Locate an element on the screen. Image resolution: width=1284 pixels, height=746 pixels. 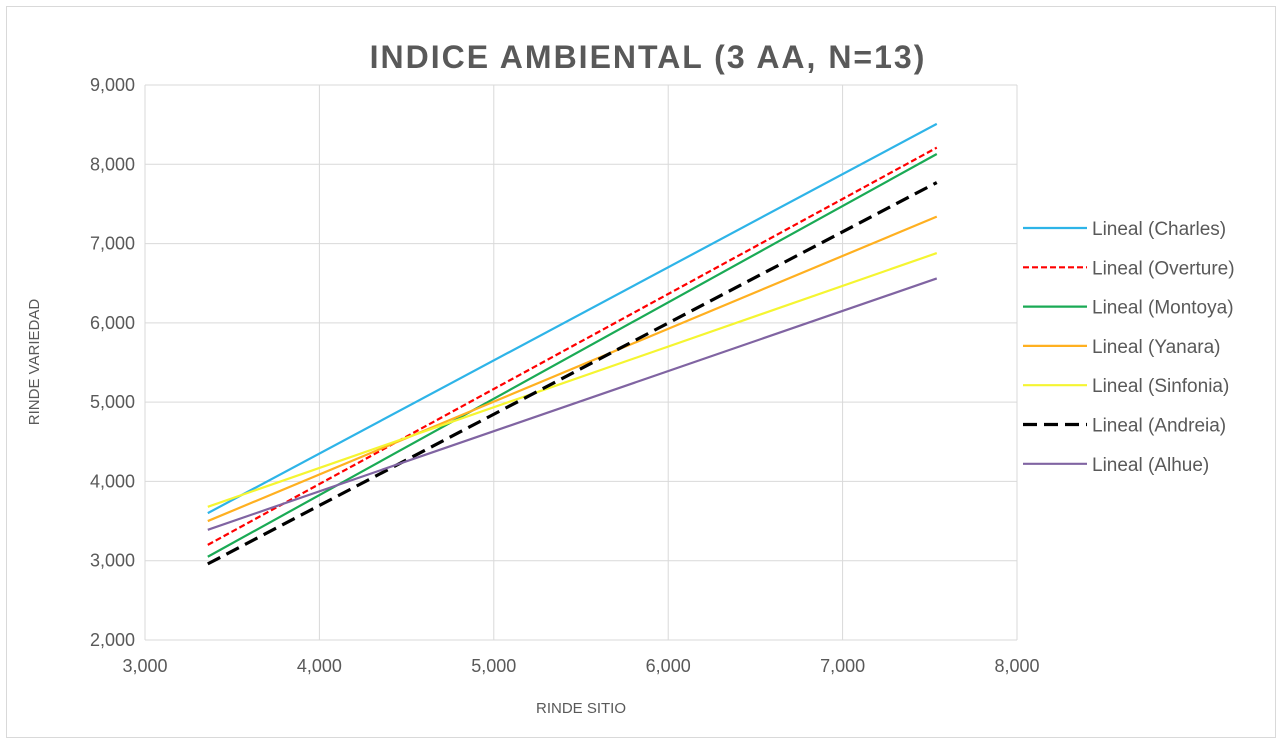
y-tick-label: 4,000 is located at coordinates (112, 481).